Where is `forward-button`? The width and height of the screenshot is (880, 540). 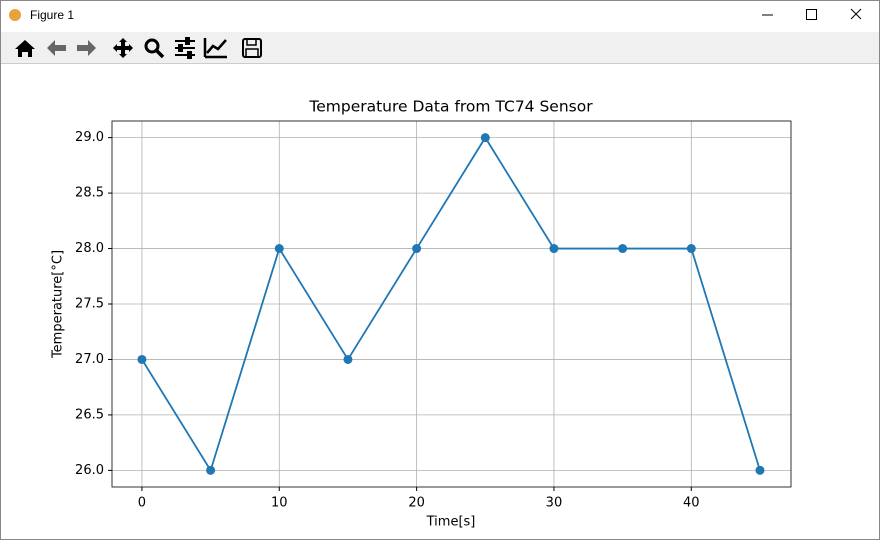 forward-button is located at coordinates (86, 48).